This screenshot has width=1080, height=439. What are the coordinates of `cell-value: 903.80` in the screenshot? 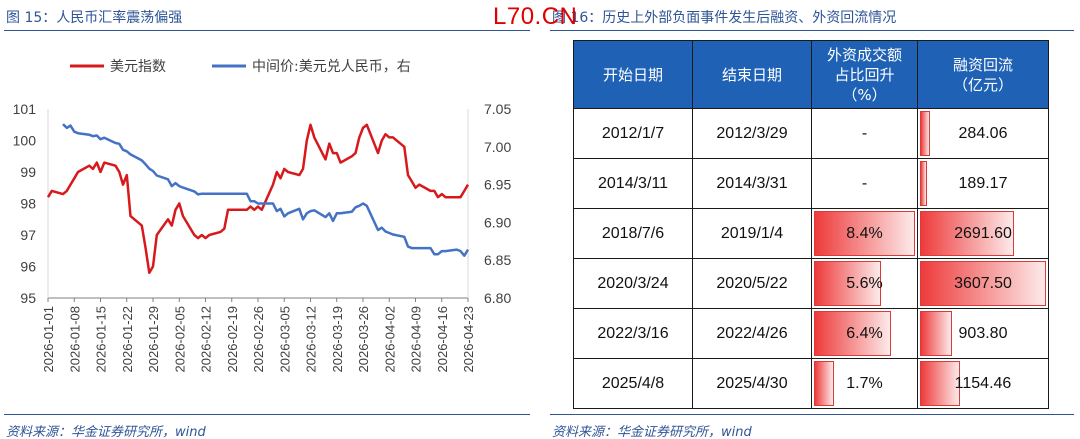 It's located at (983, 333).